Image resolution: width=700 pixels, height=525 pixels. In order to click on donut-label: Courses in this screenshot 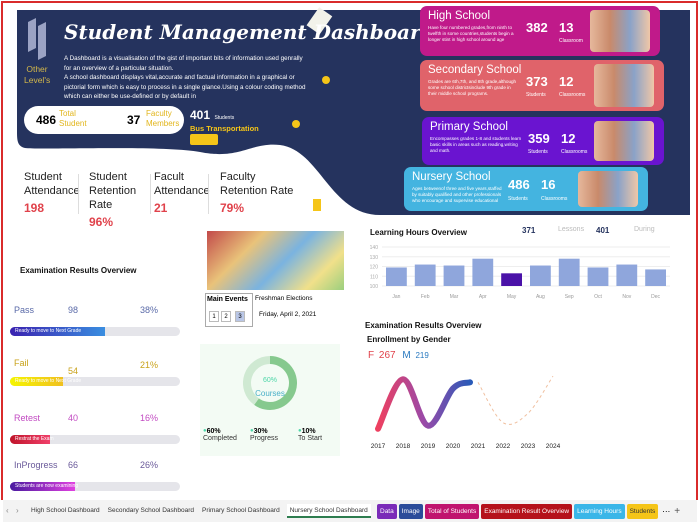, I will do `click(270, 393)`.